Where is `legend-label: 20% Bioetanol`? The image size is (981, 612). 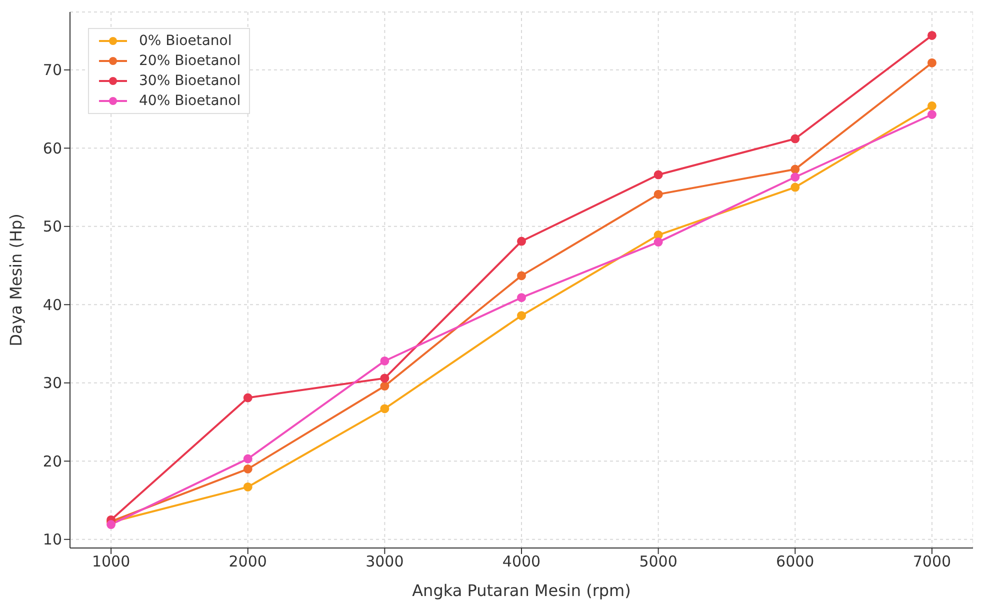 legend-label: 20% Bioetanol is located at coordinates (190, 61).